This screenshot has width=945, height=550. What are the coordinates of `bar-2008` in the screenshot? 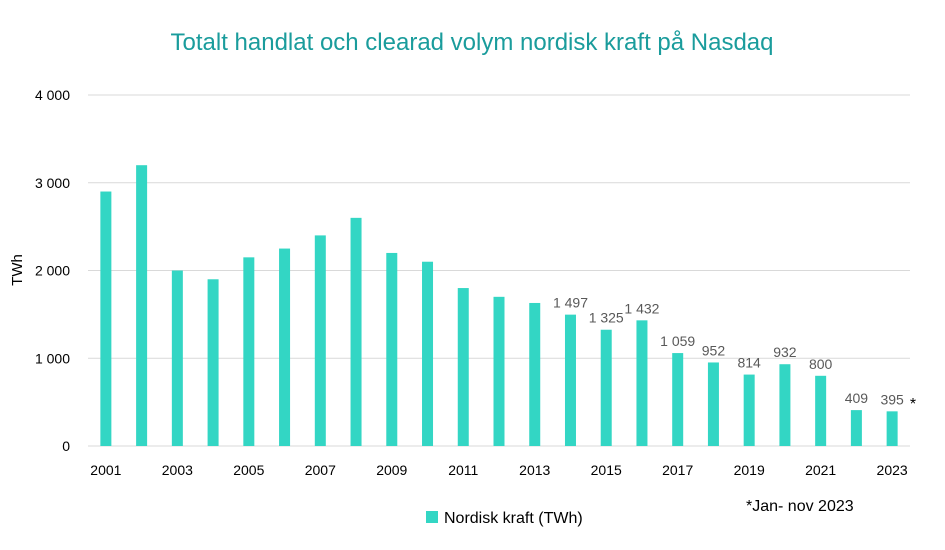 It's located at (356, 331).